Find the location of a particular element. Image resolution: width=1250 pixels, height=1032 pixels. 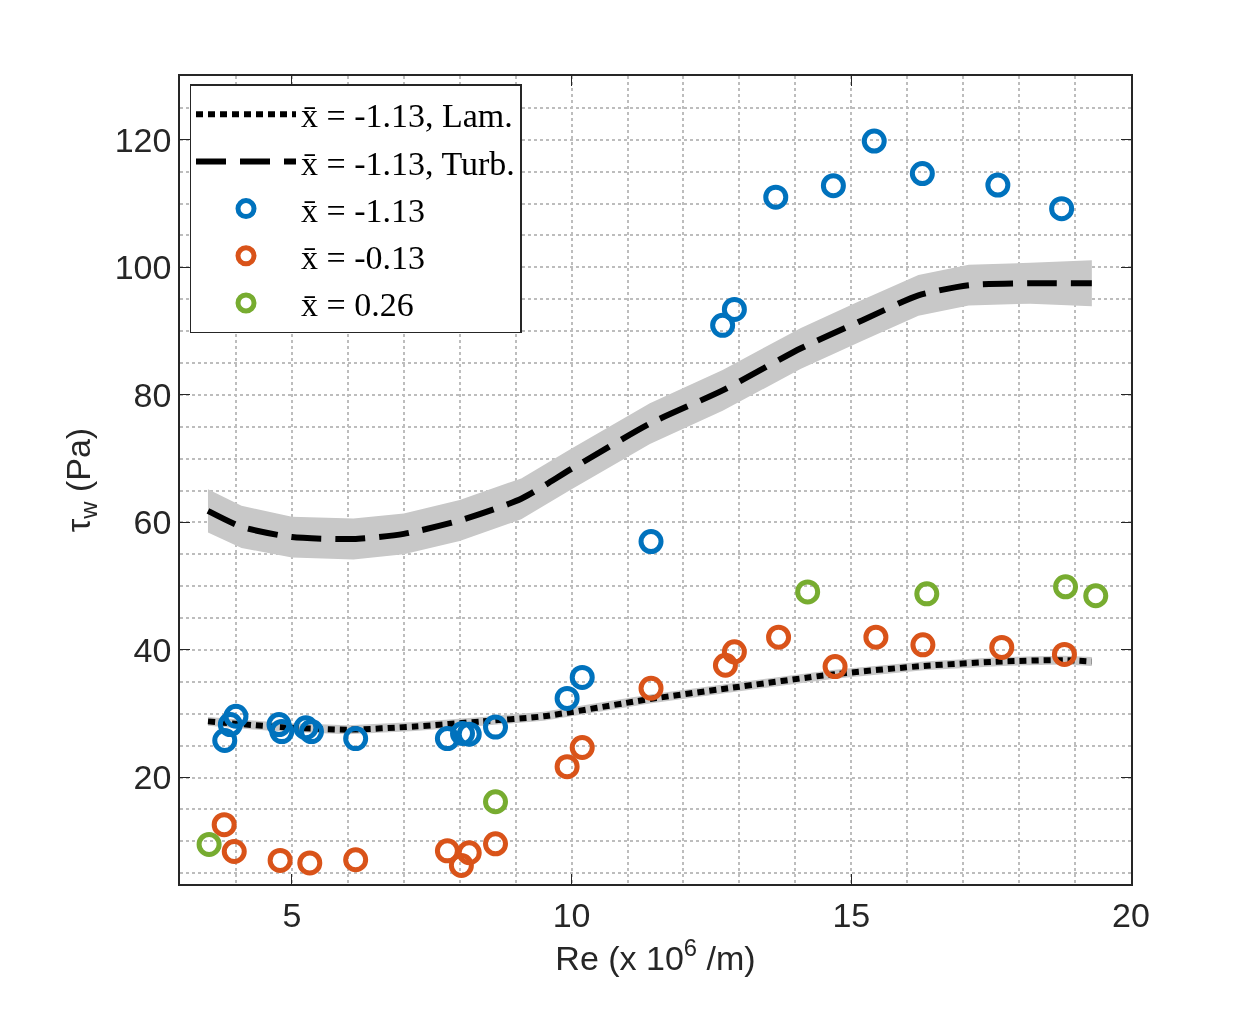

x-tick-label: 10 is located at coordinates (571, 914).